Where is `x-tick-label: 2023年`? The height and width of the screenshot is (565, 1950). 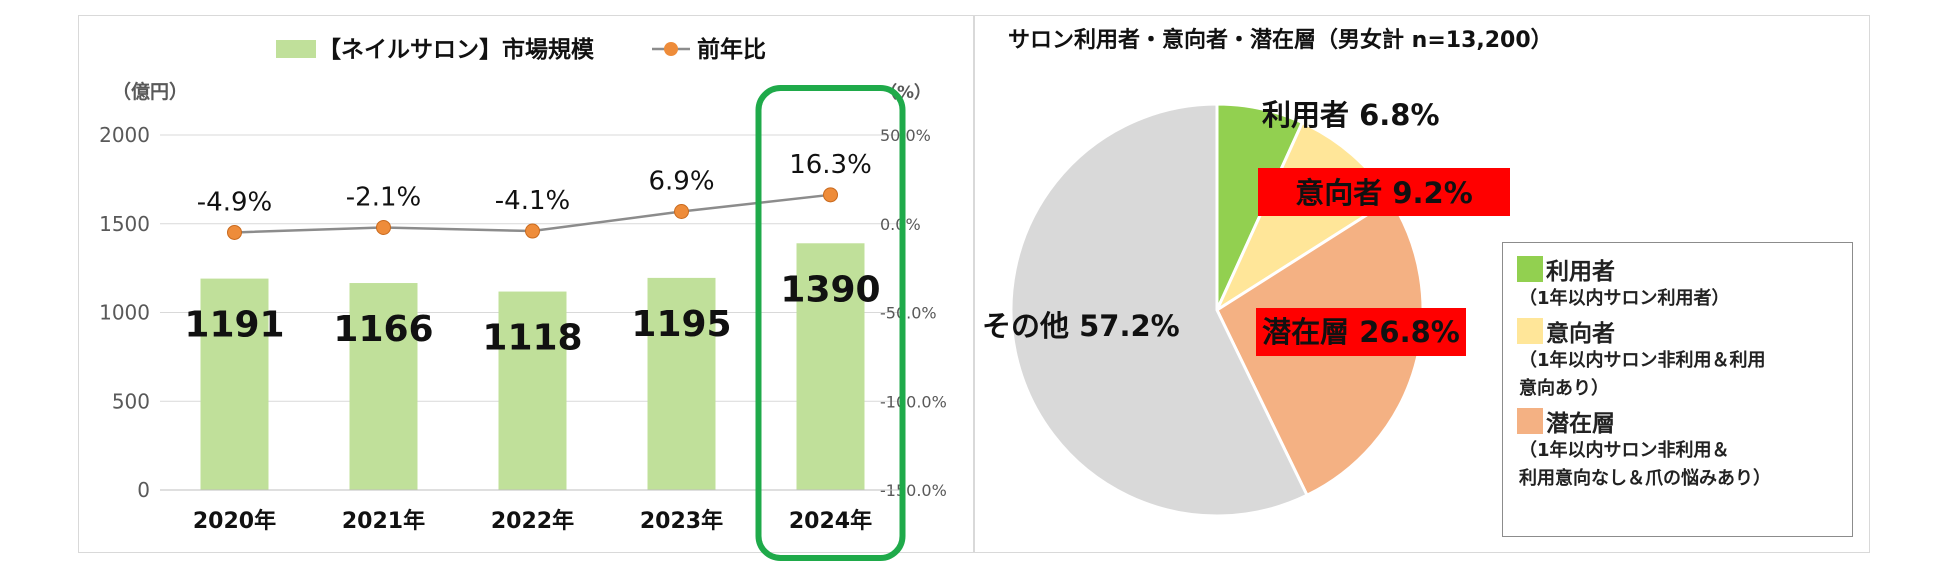 x-tick-label: 2023年 is located at coordinates (681, 521).